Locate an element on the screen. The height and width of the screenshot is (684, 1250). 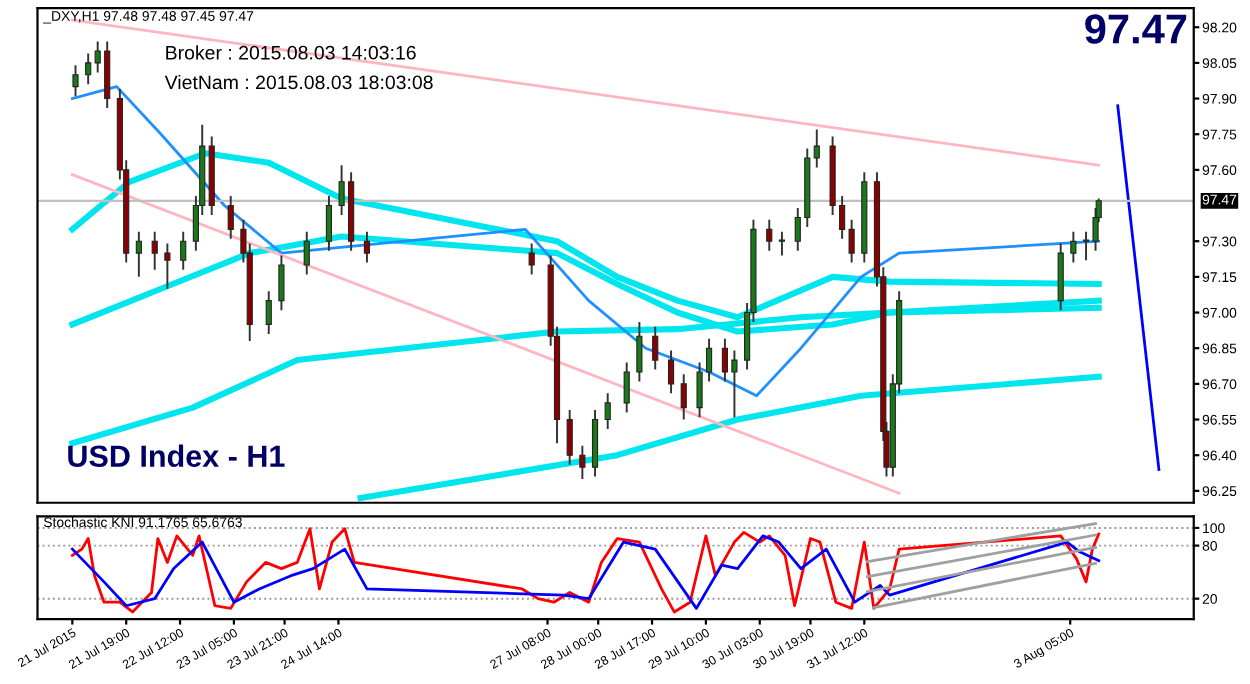
annotation: USD Index - H1 is located at coordinates (176, 456).